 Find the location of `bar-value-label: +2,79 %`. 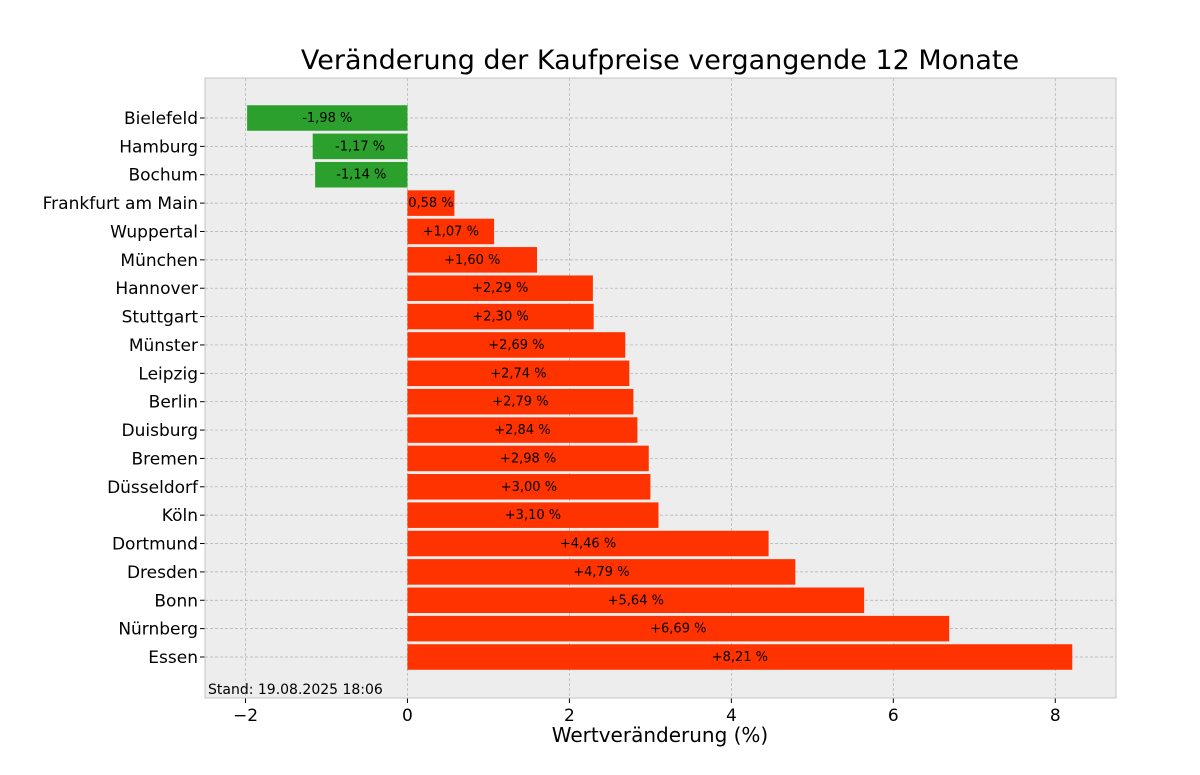

bar-value-label: +2,79 % is located at coordinates (520, 402).